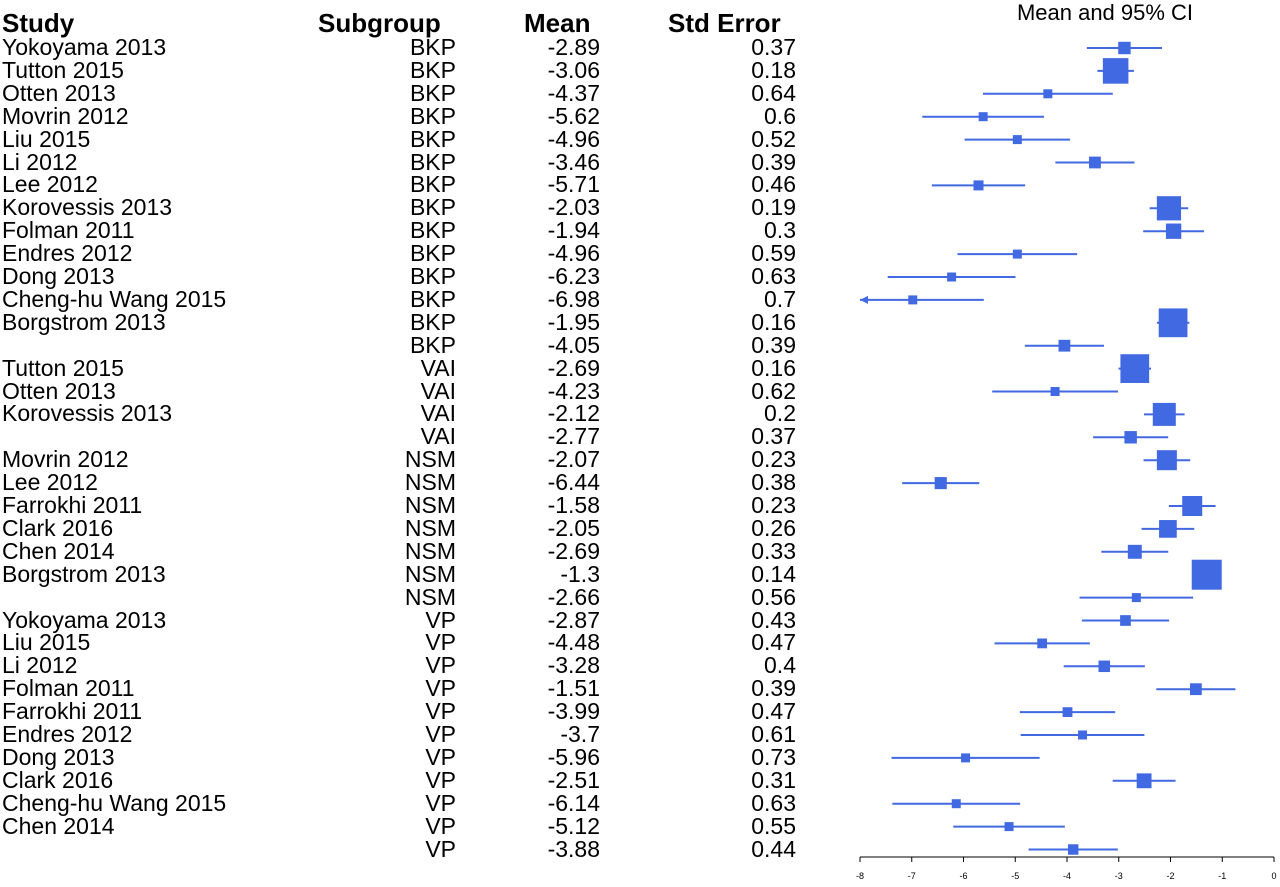 The height and width of the screenshot is (887, 1280). Describe the element at coordinates (410, 436) in the screenshot. I see `table-row: VAI -2.77 0.37` at that location.